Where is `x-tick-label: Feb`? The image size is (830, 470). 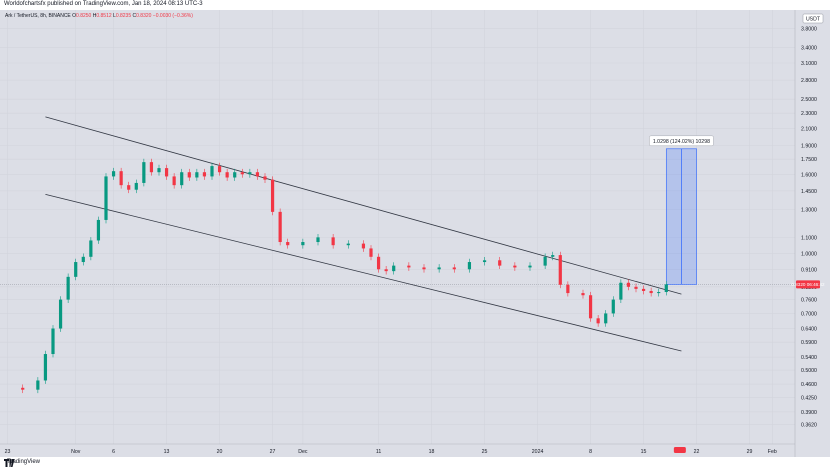
x-tick-label: Feb is located at coordinates (772, 452).